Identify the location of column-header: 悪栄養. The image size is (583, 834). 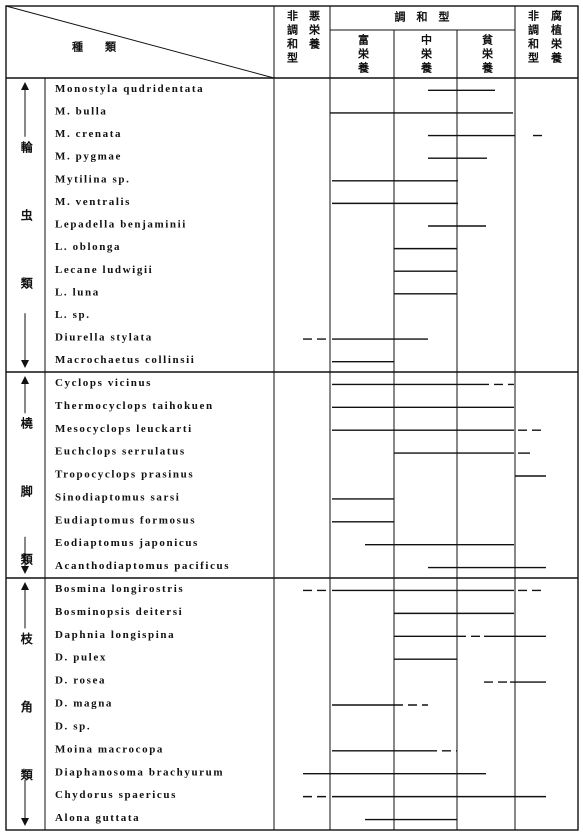
(314, 31).